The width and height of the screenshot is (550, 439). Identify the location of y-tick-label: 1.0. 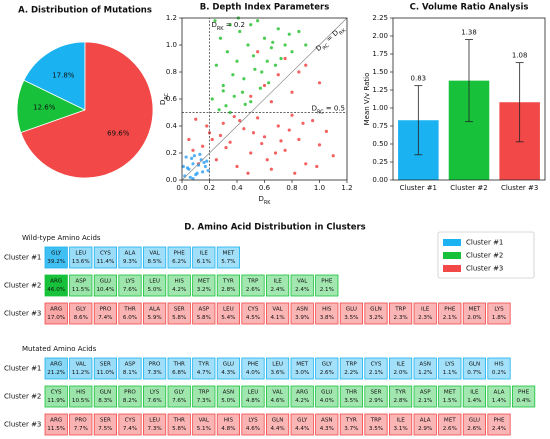
(171, 45).